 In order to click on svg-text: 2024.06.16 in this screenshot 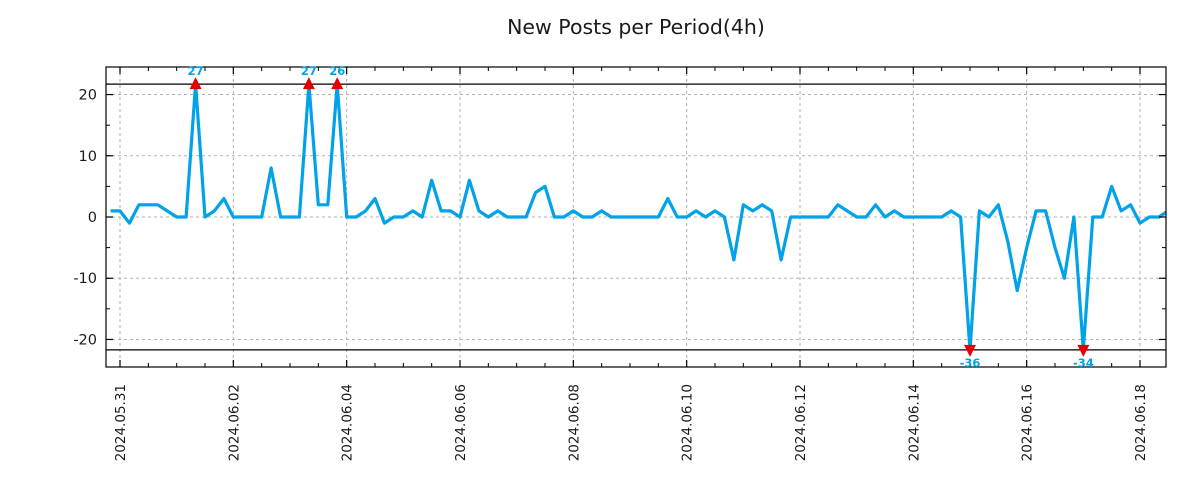, I will do `click(1028, 422)`.